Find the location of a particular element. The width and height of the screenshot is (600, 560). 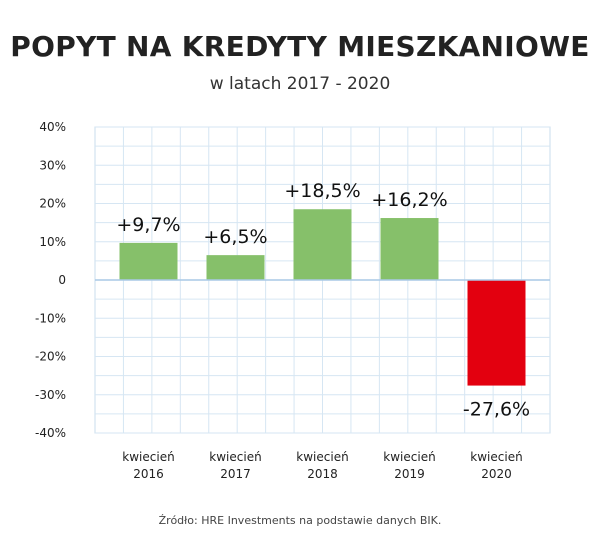

x-tick-label: 2016 is located at coordinates (148, 474).